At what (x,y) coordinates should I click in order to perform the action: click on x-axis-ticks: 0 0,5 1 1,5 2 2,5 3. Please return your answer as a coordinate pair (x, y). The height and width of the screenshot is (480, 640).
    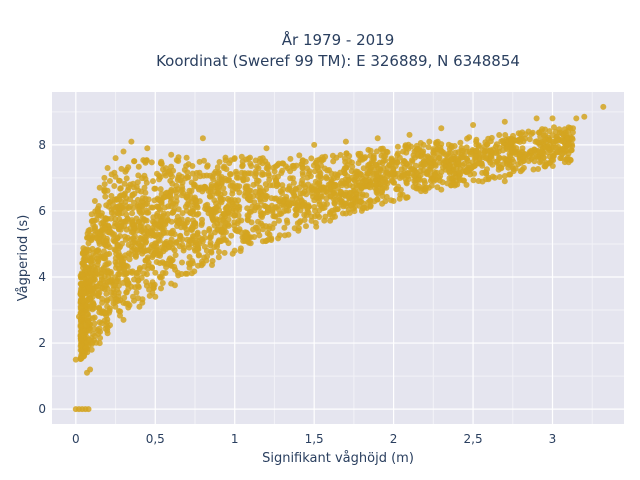
    Looking at the image, I should click on (314, 439).